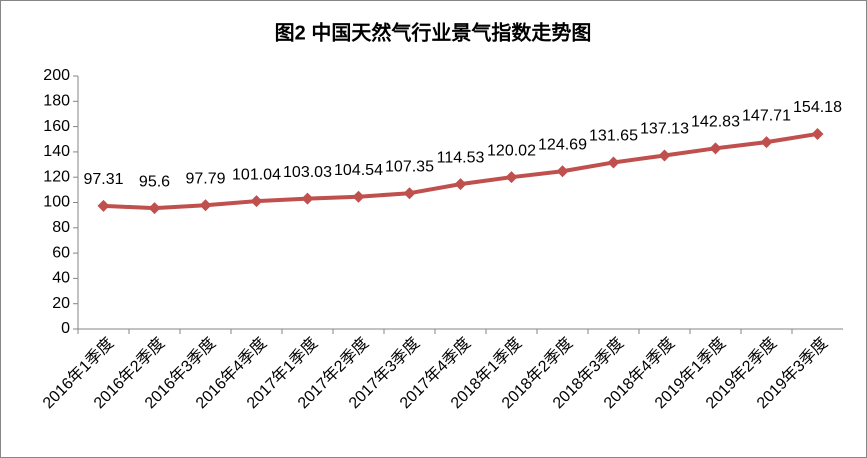 This screenshot has width=867, height=458. I want to click on data-label: 120.02, so click(511, 150).